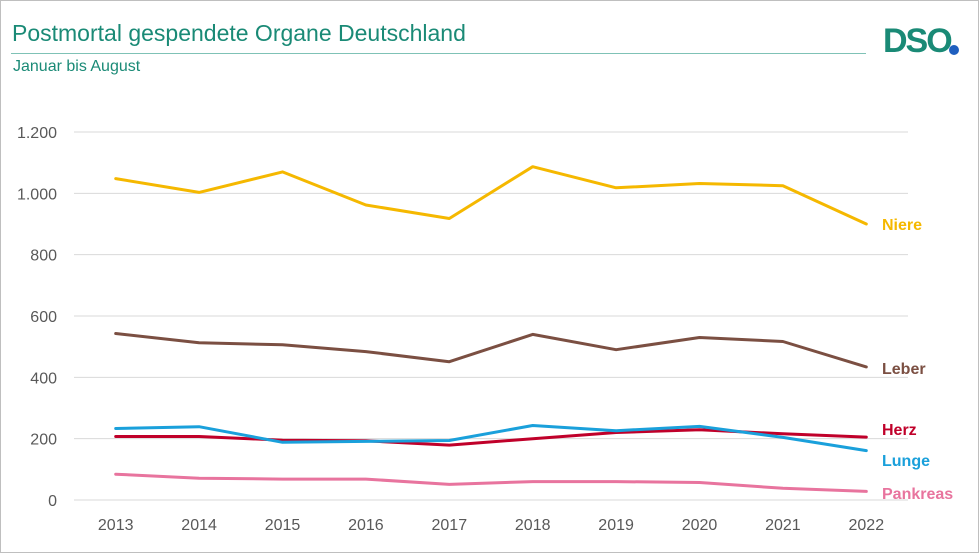 This screenshot has height=553, width=979. I want to click on series-labels: Niere Leber Herz Lunge Pankreas, so click(917, 360).